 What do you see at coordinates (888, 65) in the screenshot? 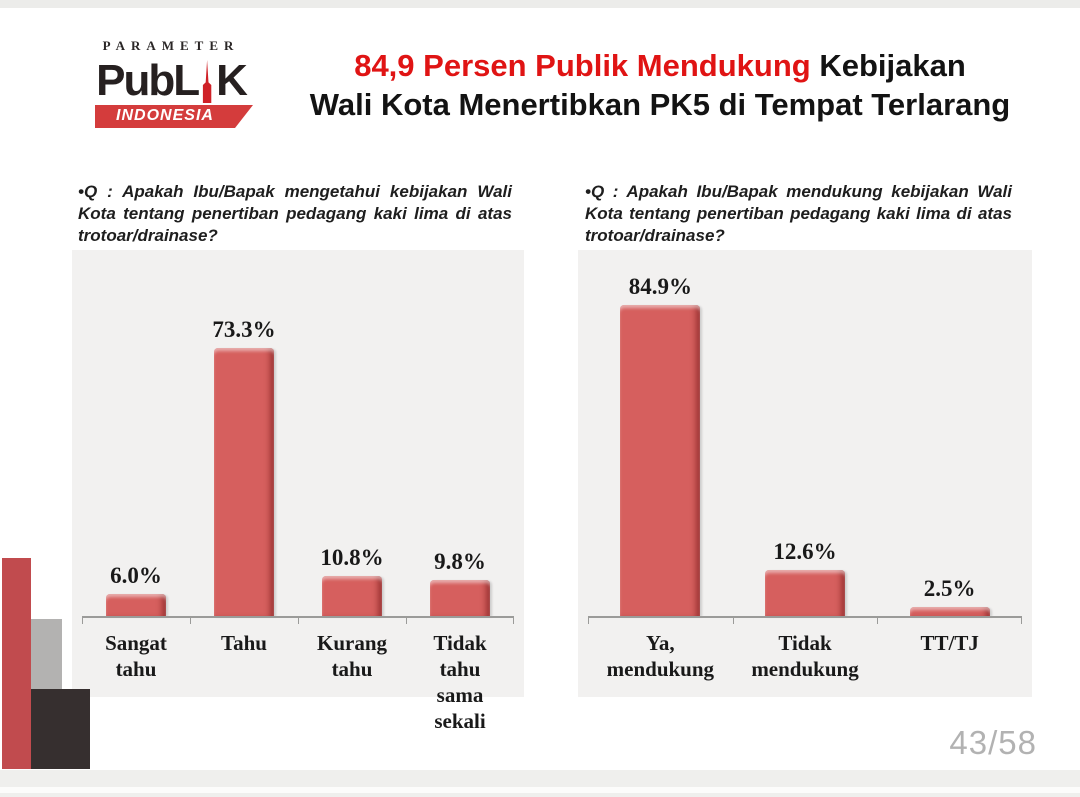
I see `title-line1-rest: Kebijakan` at bounding box center [888, 65].